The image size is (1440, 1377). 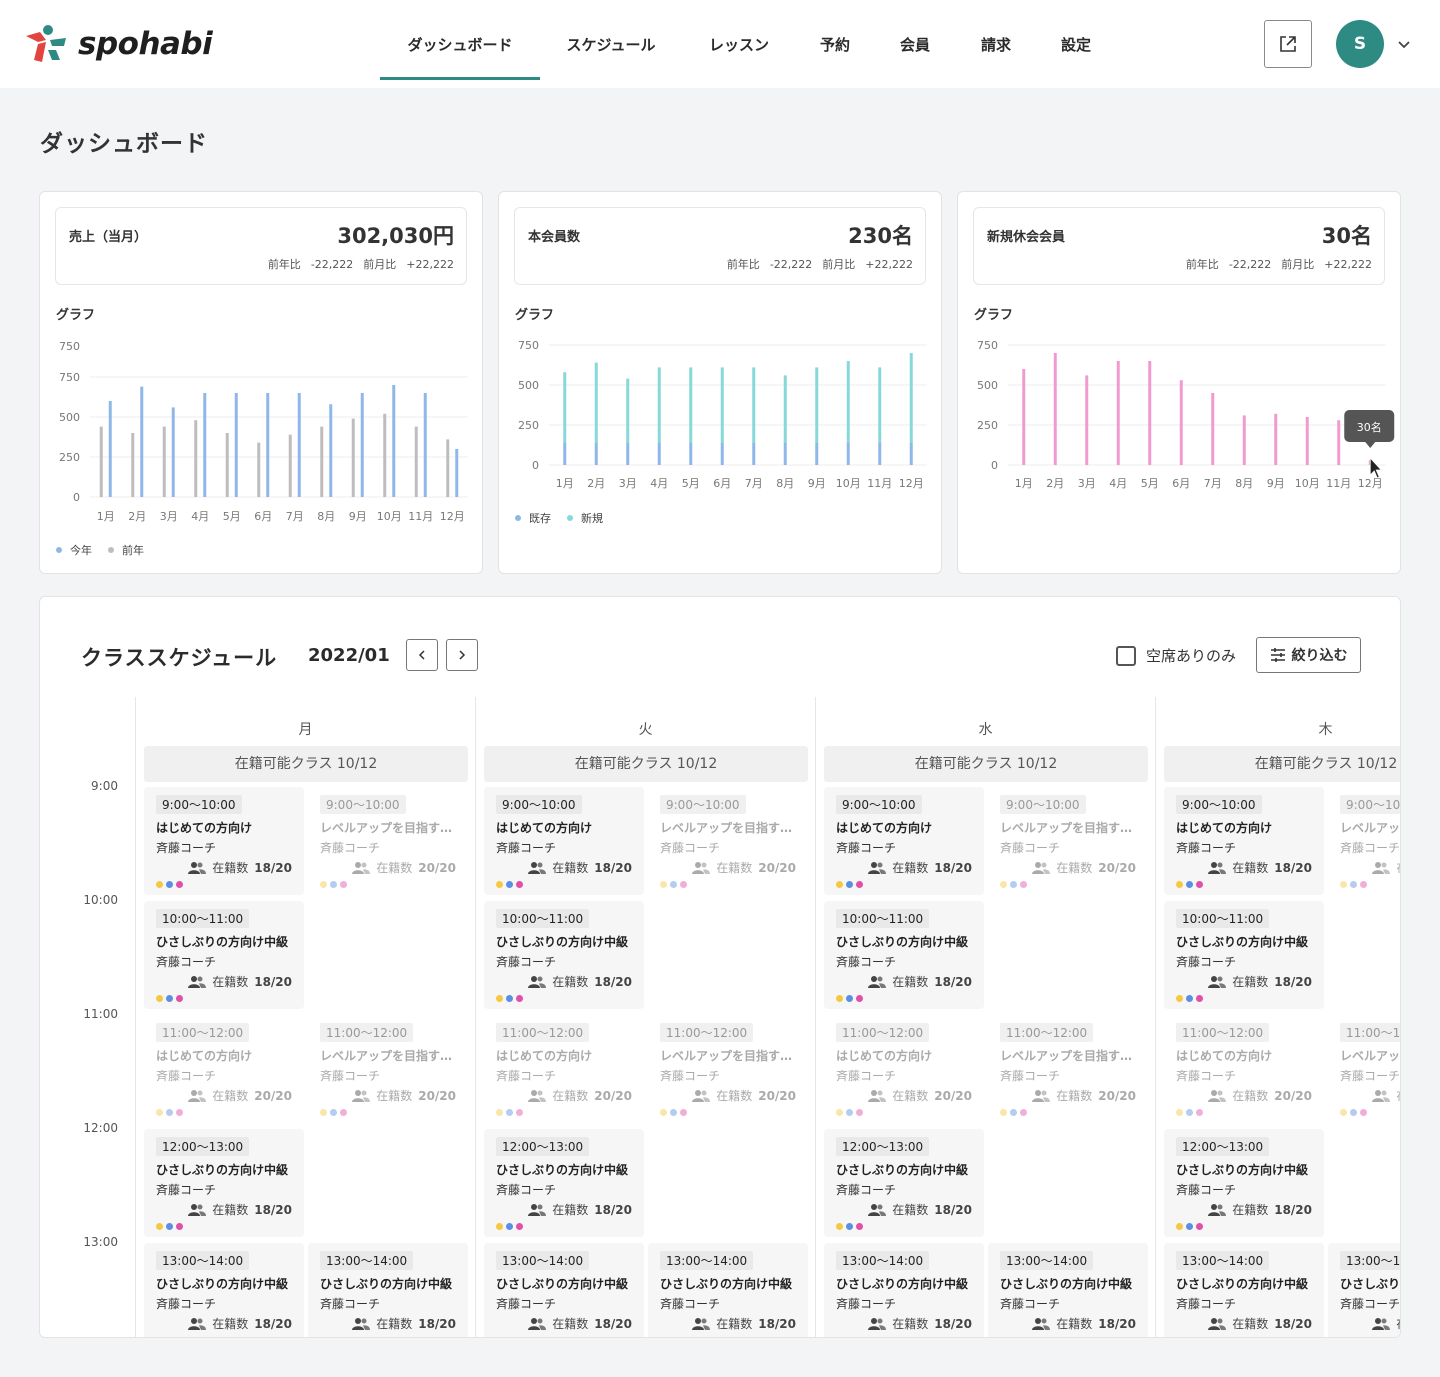 What do you see at coordinates (1404, 44) in the screenshot?
I see `chevron-down-icon` at bounding box center [1404, 44].